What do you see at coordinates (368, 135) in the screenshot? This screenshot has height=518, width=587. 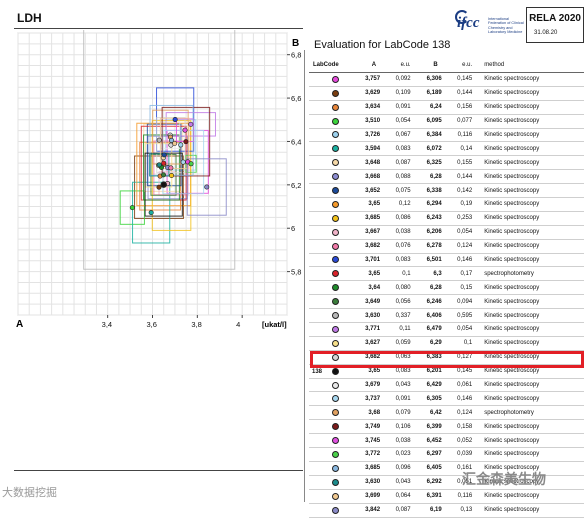 I see `cell-a: 3,726` at bounding box center [368, 135].